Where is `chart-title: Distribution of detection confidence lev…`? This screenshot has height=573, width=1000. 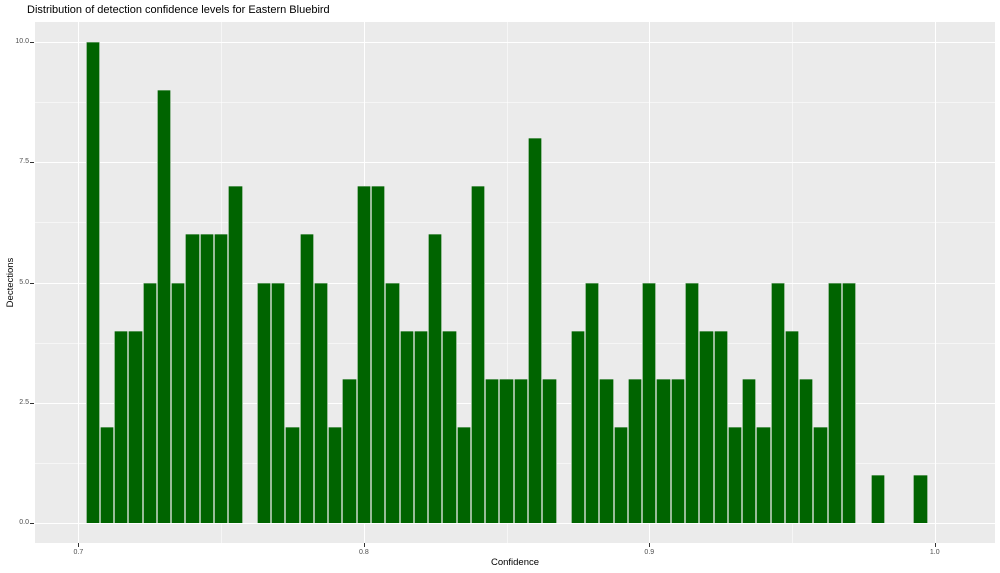
chart-title: Distribution of detection confidence lev… is located at coordinates (178, 10).